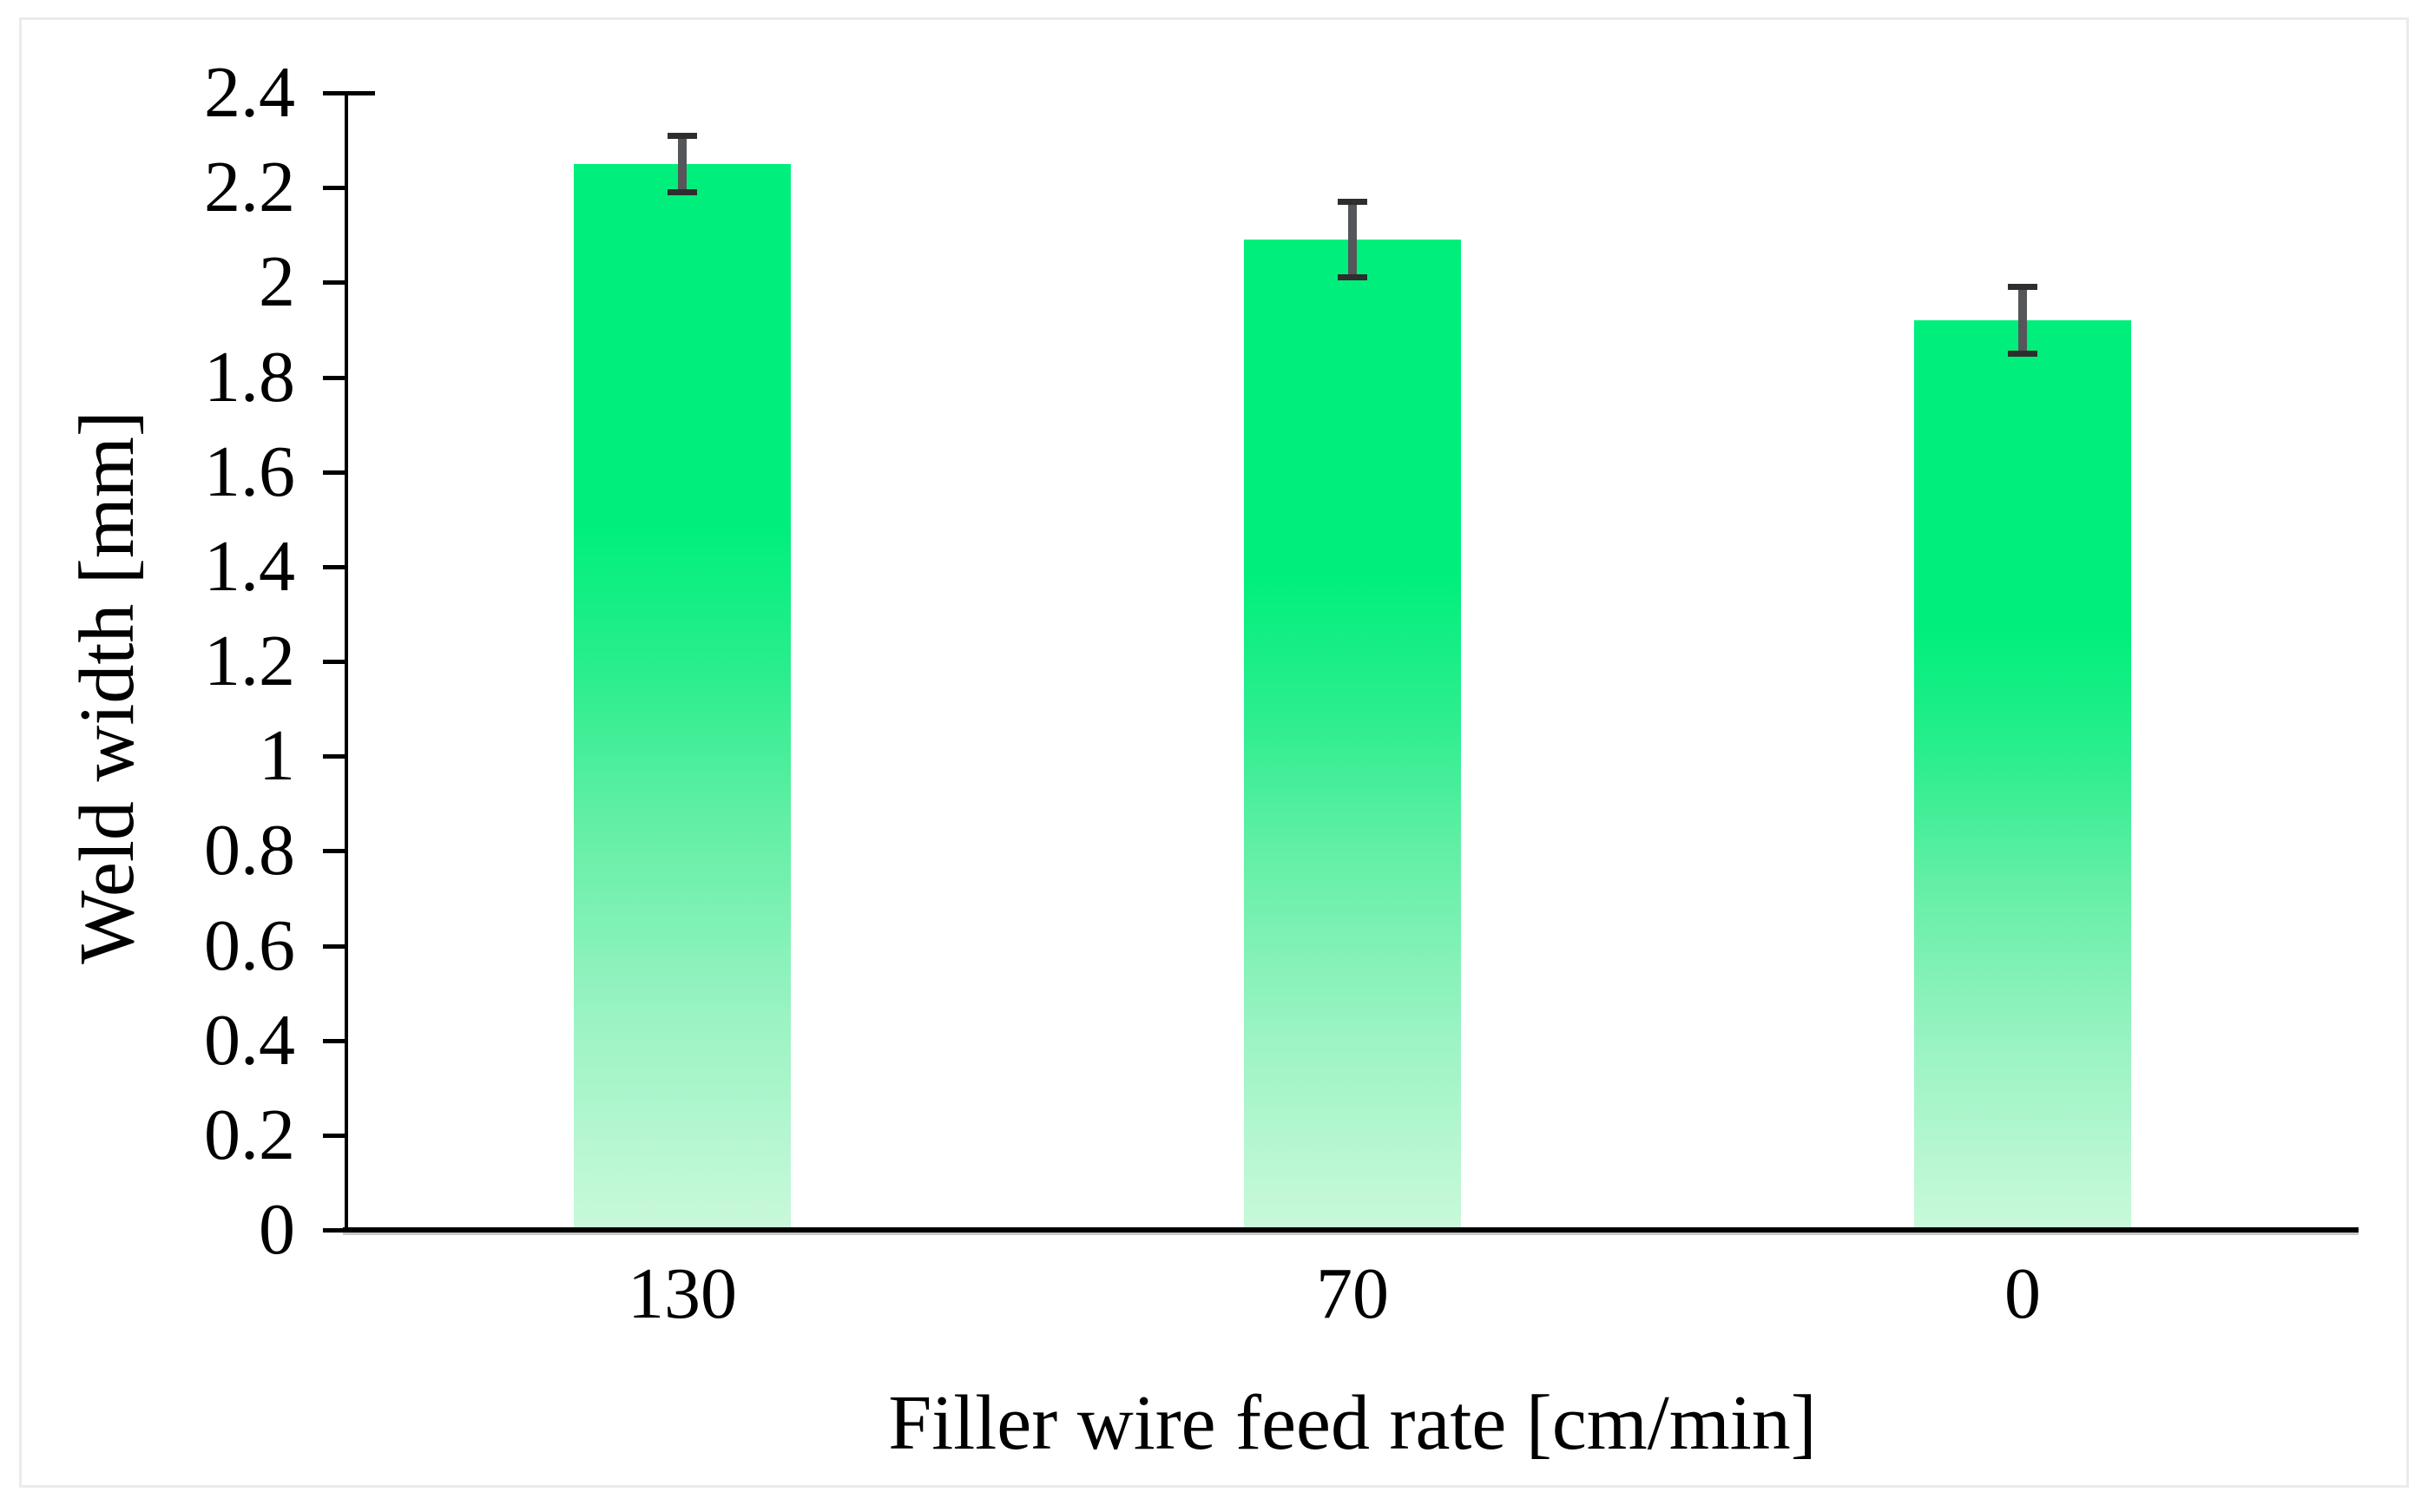 This screenshot has width=2428, height=1512. I want to click on y-axis-tick-label: 2, so click(277, 282).